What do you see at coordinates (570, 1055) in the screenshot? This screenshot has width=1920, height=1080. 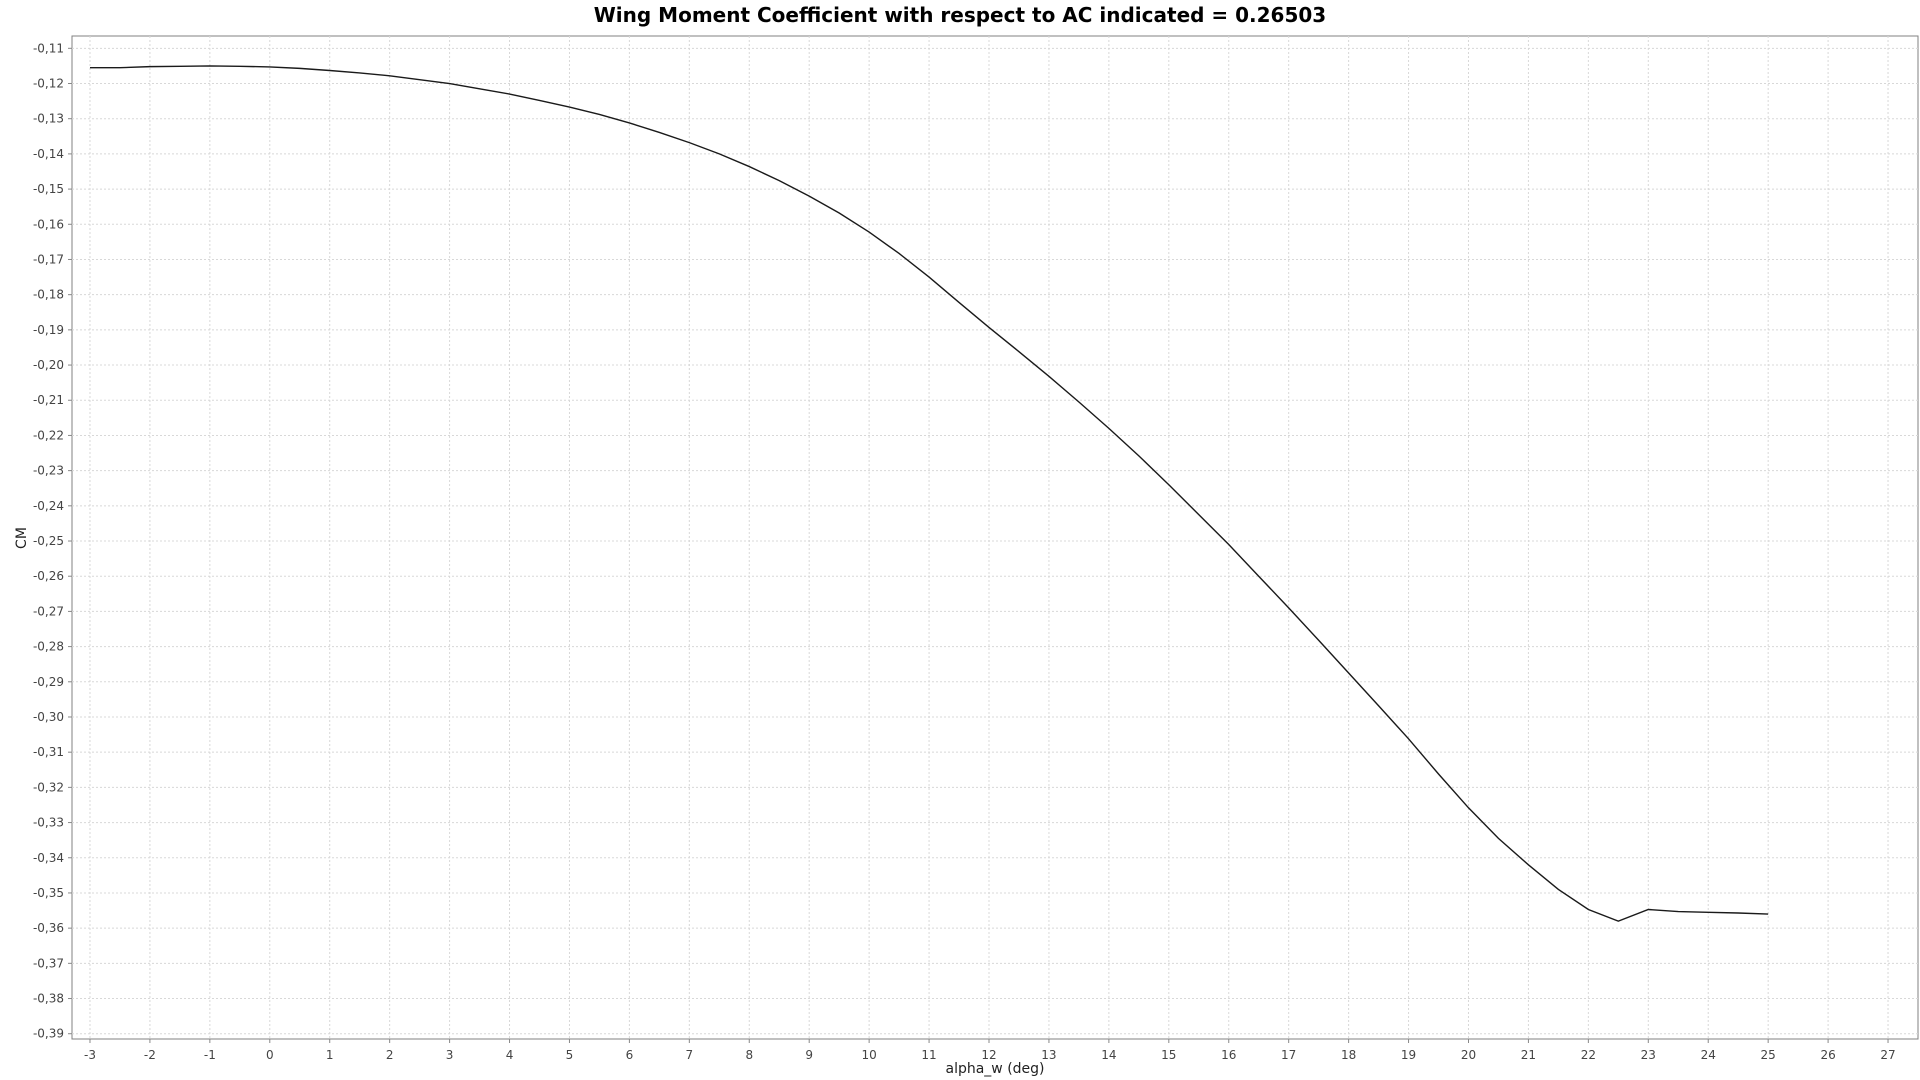 I see `x-tick-label: 5` at bounding box center [570, 1055].